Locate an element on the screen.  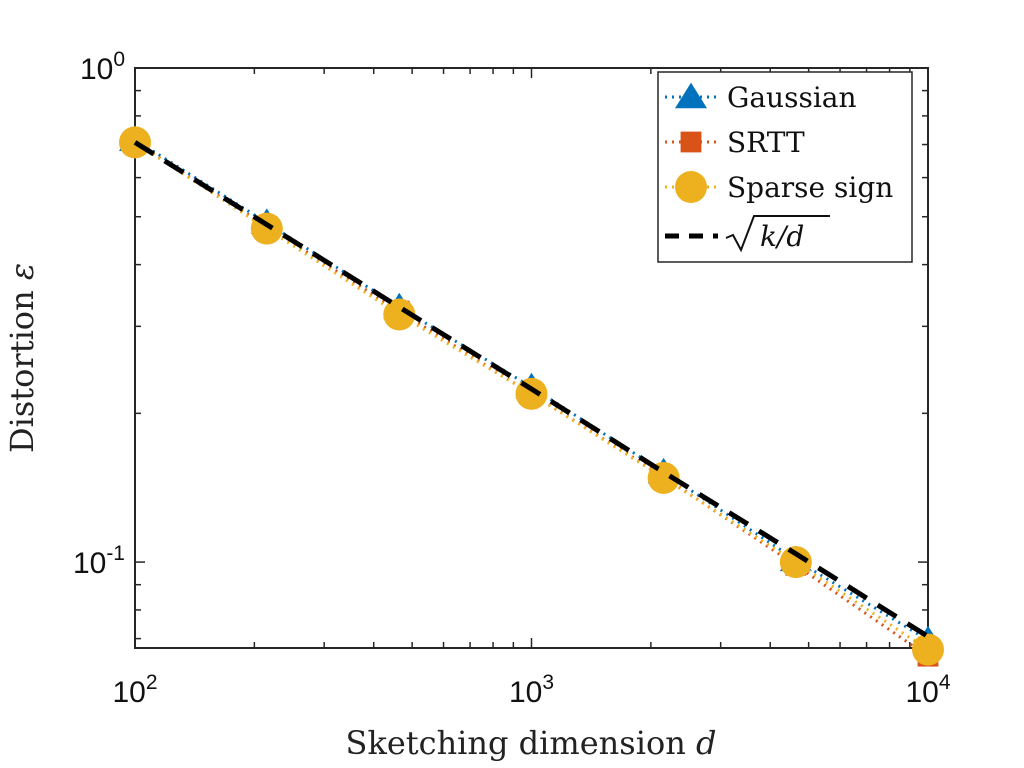
legend-entry: SRTT is located at coordinates (735, 142).